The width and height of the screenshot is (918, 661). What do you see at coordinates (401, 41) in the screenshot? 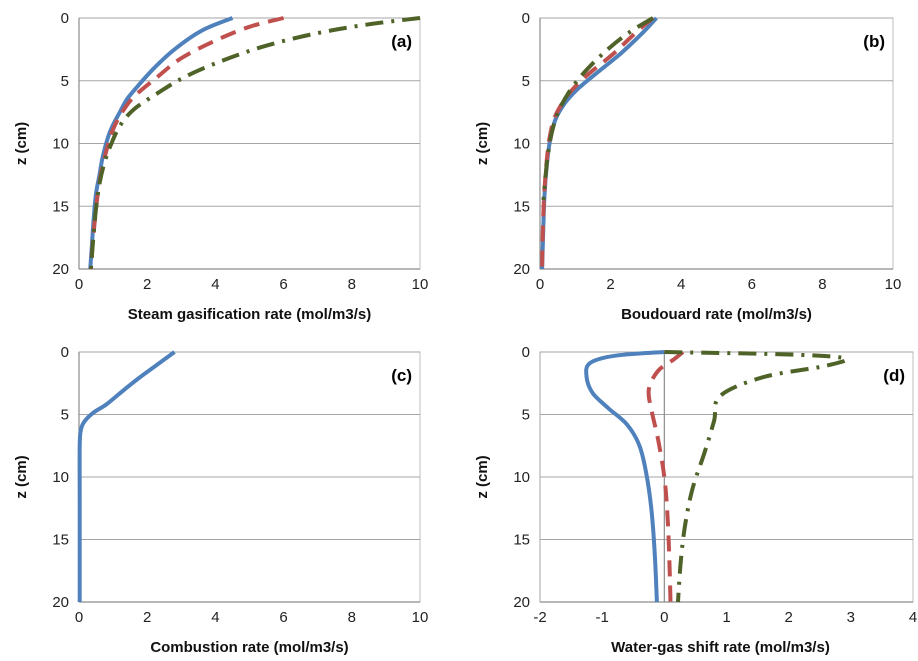
I see `panel-label: (a)` at bounding box center [401, 41].